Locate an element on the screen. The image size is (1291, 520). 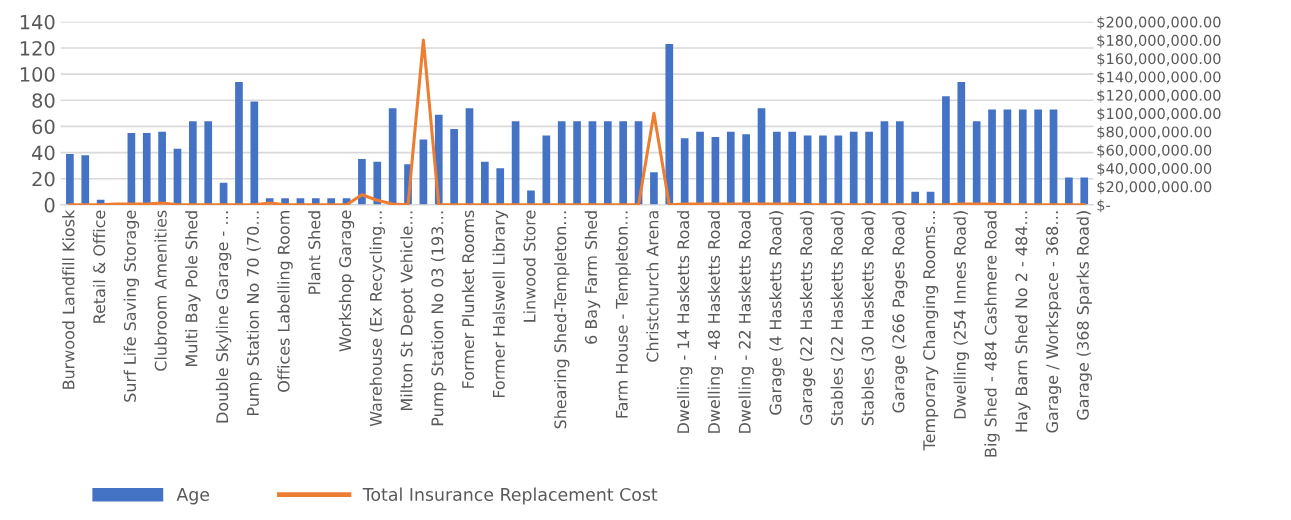
x-tick-label: Christchurch Arena is located at coordinates (652, 286).